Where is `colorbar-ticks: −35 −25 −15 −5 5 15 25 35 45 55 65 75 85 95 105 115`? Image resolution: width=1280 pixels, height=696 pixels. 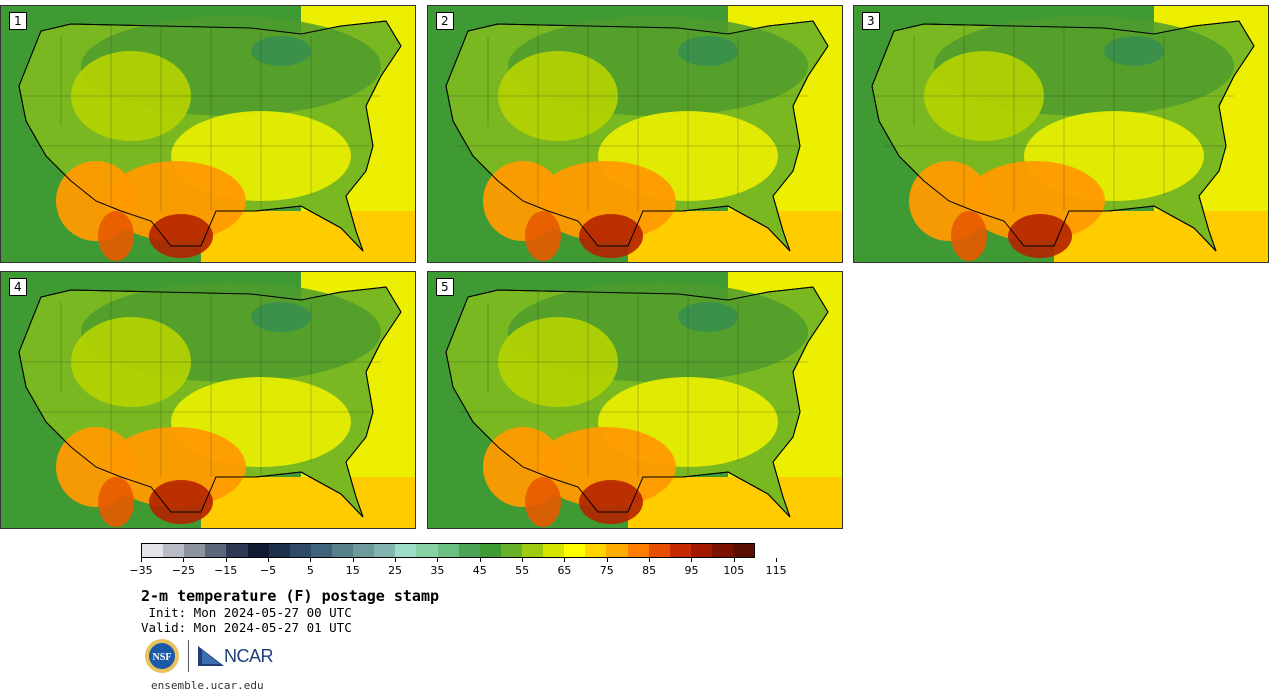
colorbar-ticks: −35 −25 −15 −5 5 15 25 35 45 55 65 75 85 95 105 115 is located at coordinates (458, 568).